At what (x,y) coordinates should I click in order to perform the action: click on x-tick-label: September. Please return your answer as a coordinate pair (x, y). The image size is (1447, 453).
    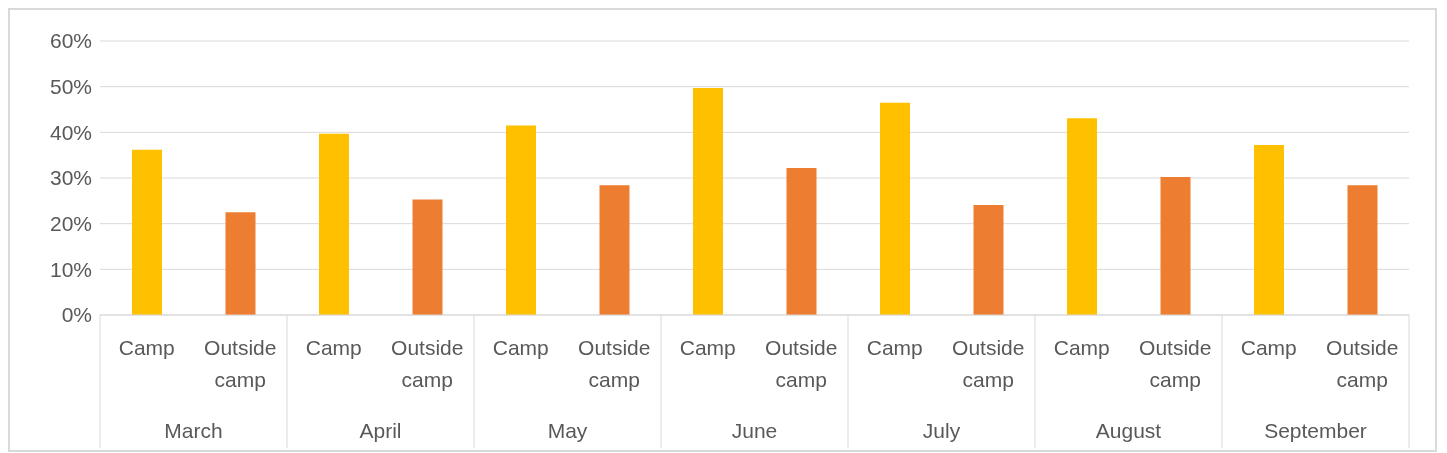
    Looking at the image, I should click on (1315, 430).